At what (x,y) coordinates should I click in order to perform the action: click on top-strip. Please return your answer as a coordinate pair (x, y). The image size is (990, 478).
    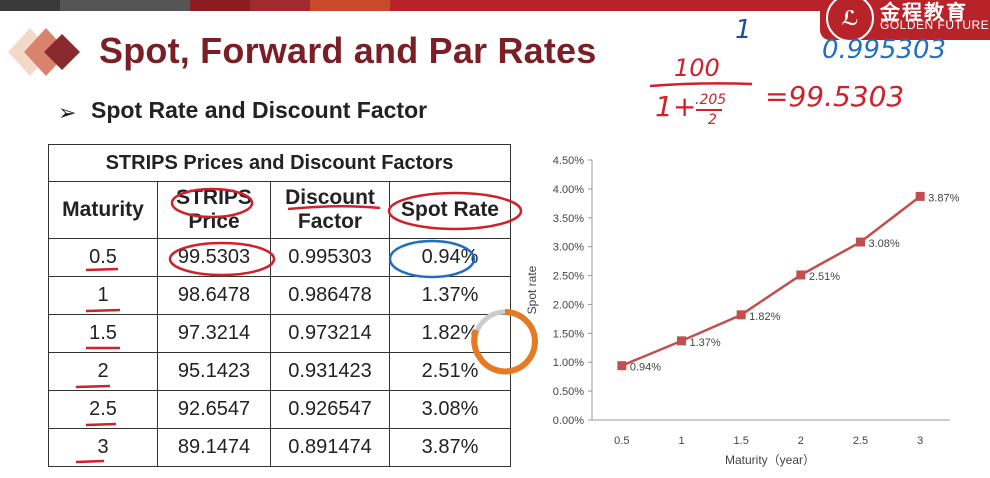
    Looking at the image, I should click on (495, 5).